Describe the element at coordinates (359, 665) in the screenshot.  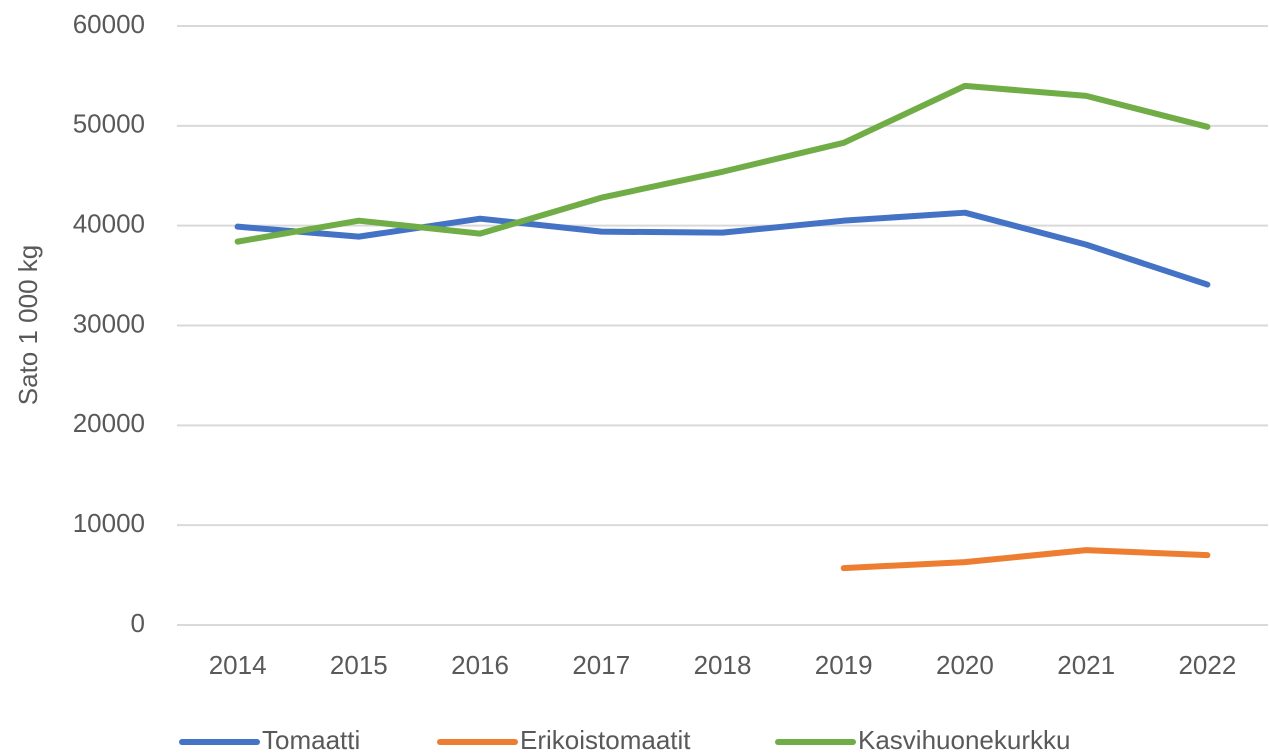
I see `x-tick-label: 2015` at that location.